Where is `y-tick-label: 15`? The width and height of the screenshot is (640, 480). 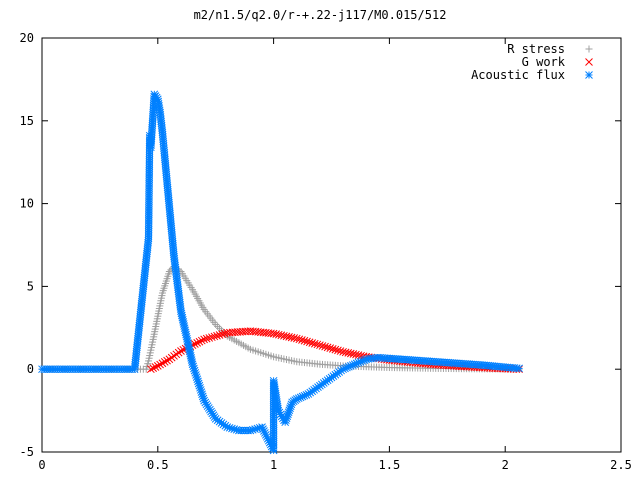 y-tick-label: 15 is located at coordinates (27, 121).